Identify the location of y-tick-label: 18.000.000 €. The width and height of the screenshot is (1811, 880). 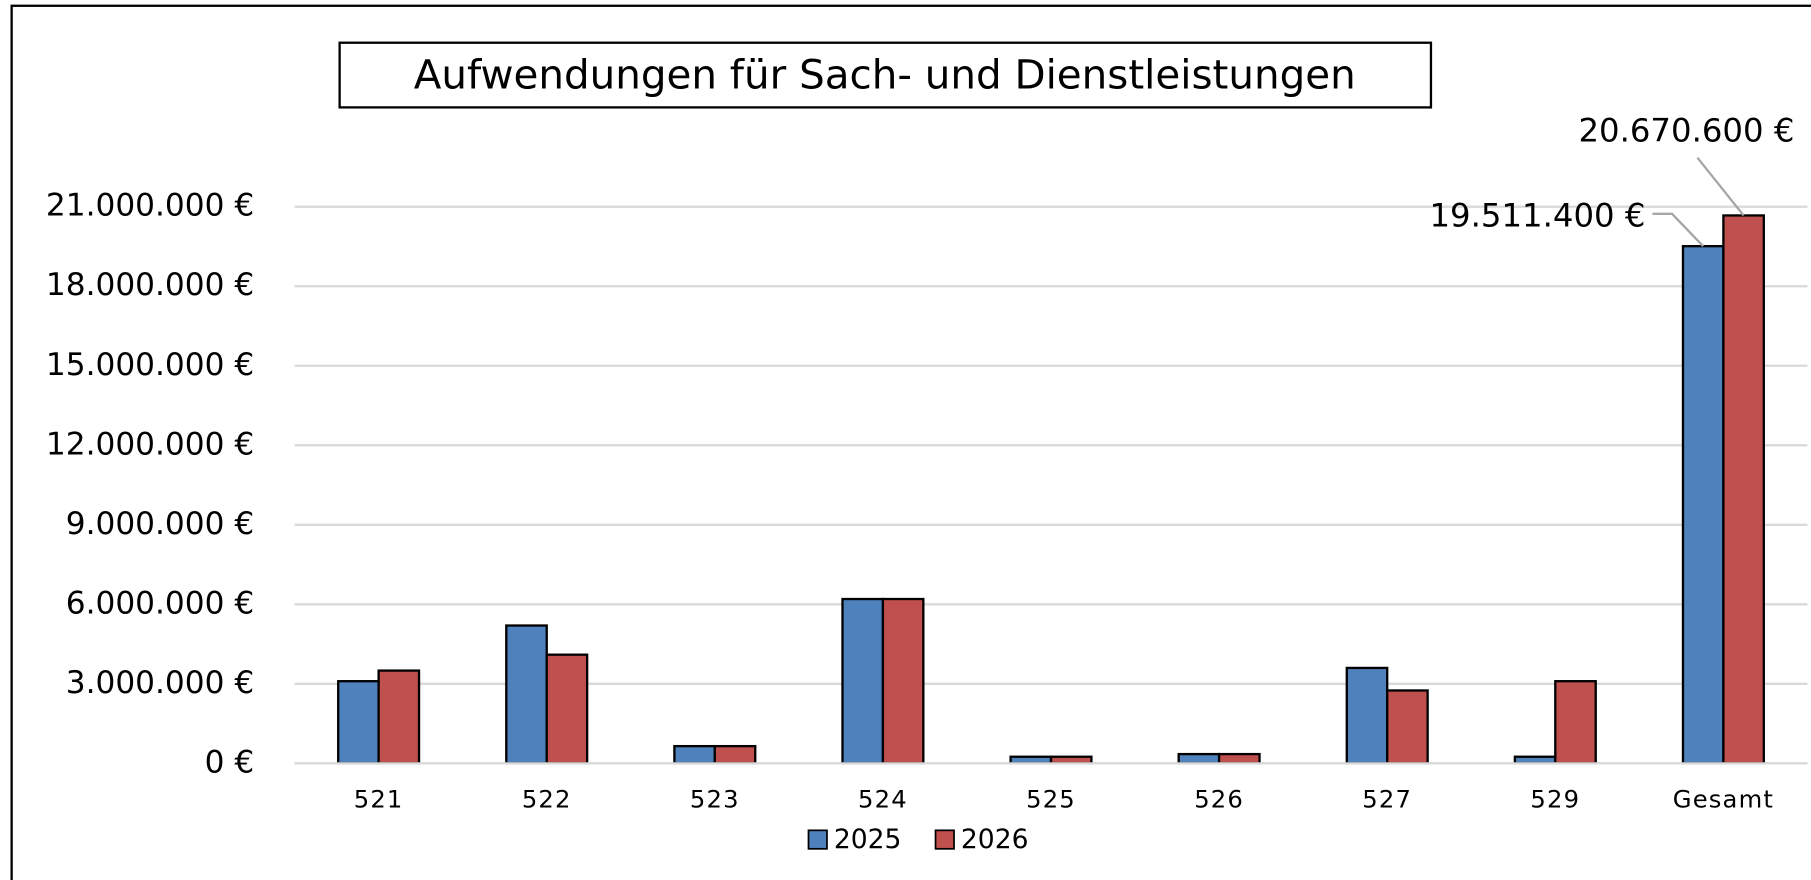
(150, 285).